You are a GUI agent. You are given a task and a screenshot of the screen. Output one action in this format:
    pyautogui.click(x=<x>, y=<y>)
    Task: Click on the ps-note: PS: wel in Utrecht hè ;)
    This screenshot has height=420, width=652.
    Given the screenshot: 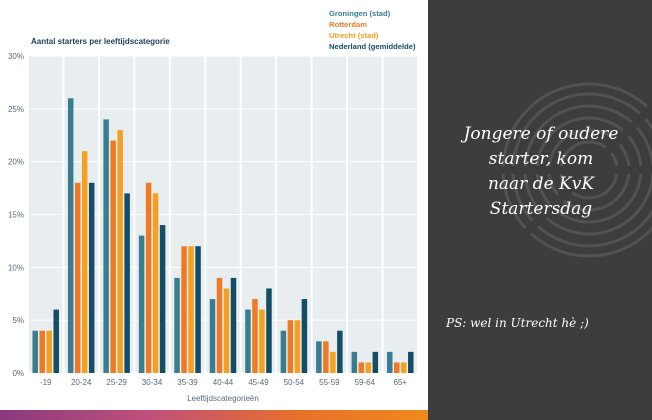 What is the action you would take?
    pyautogui.click(x=517, y=323)
    